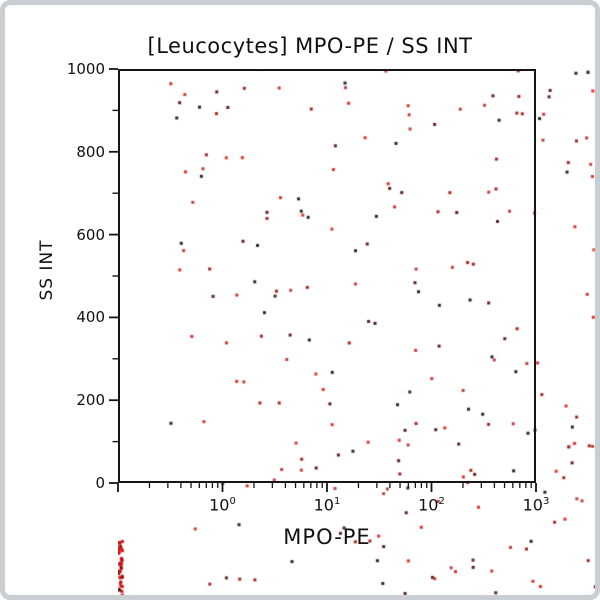  What do you see at coordinates (431, 505) in the screenshot?
I see `x-tick-label: 102` at bounding box center [431, 505].